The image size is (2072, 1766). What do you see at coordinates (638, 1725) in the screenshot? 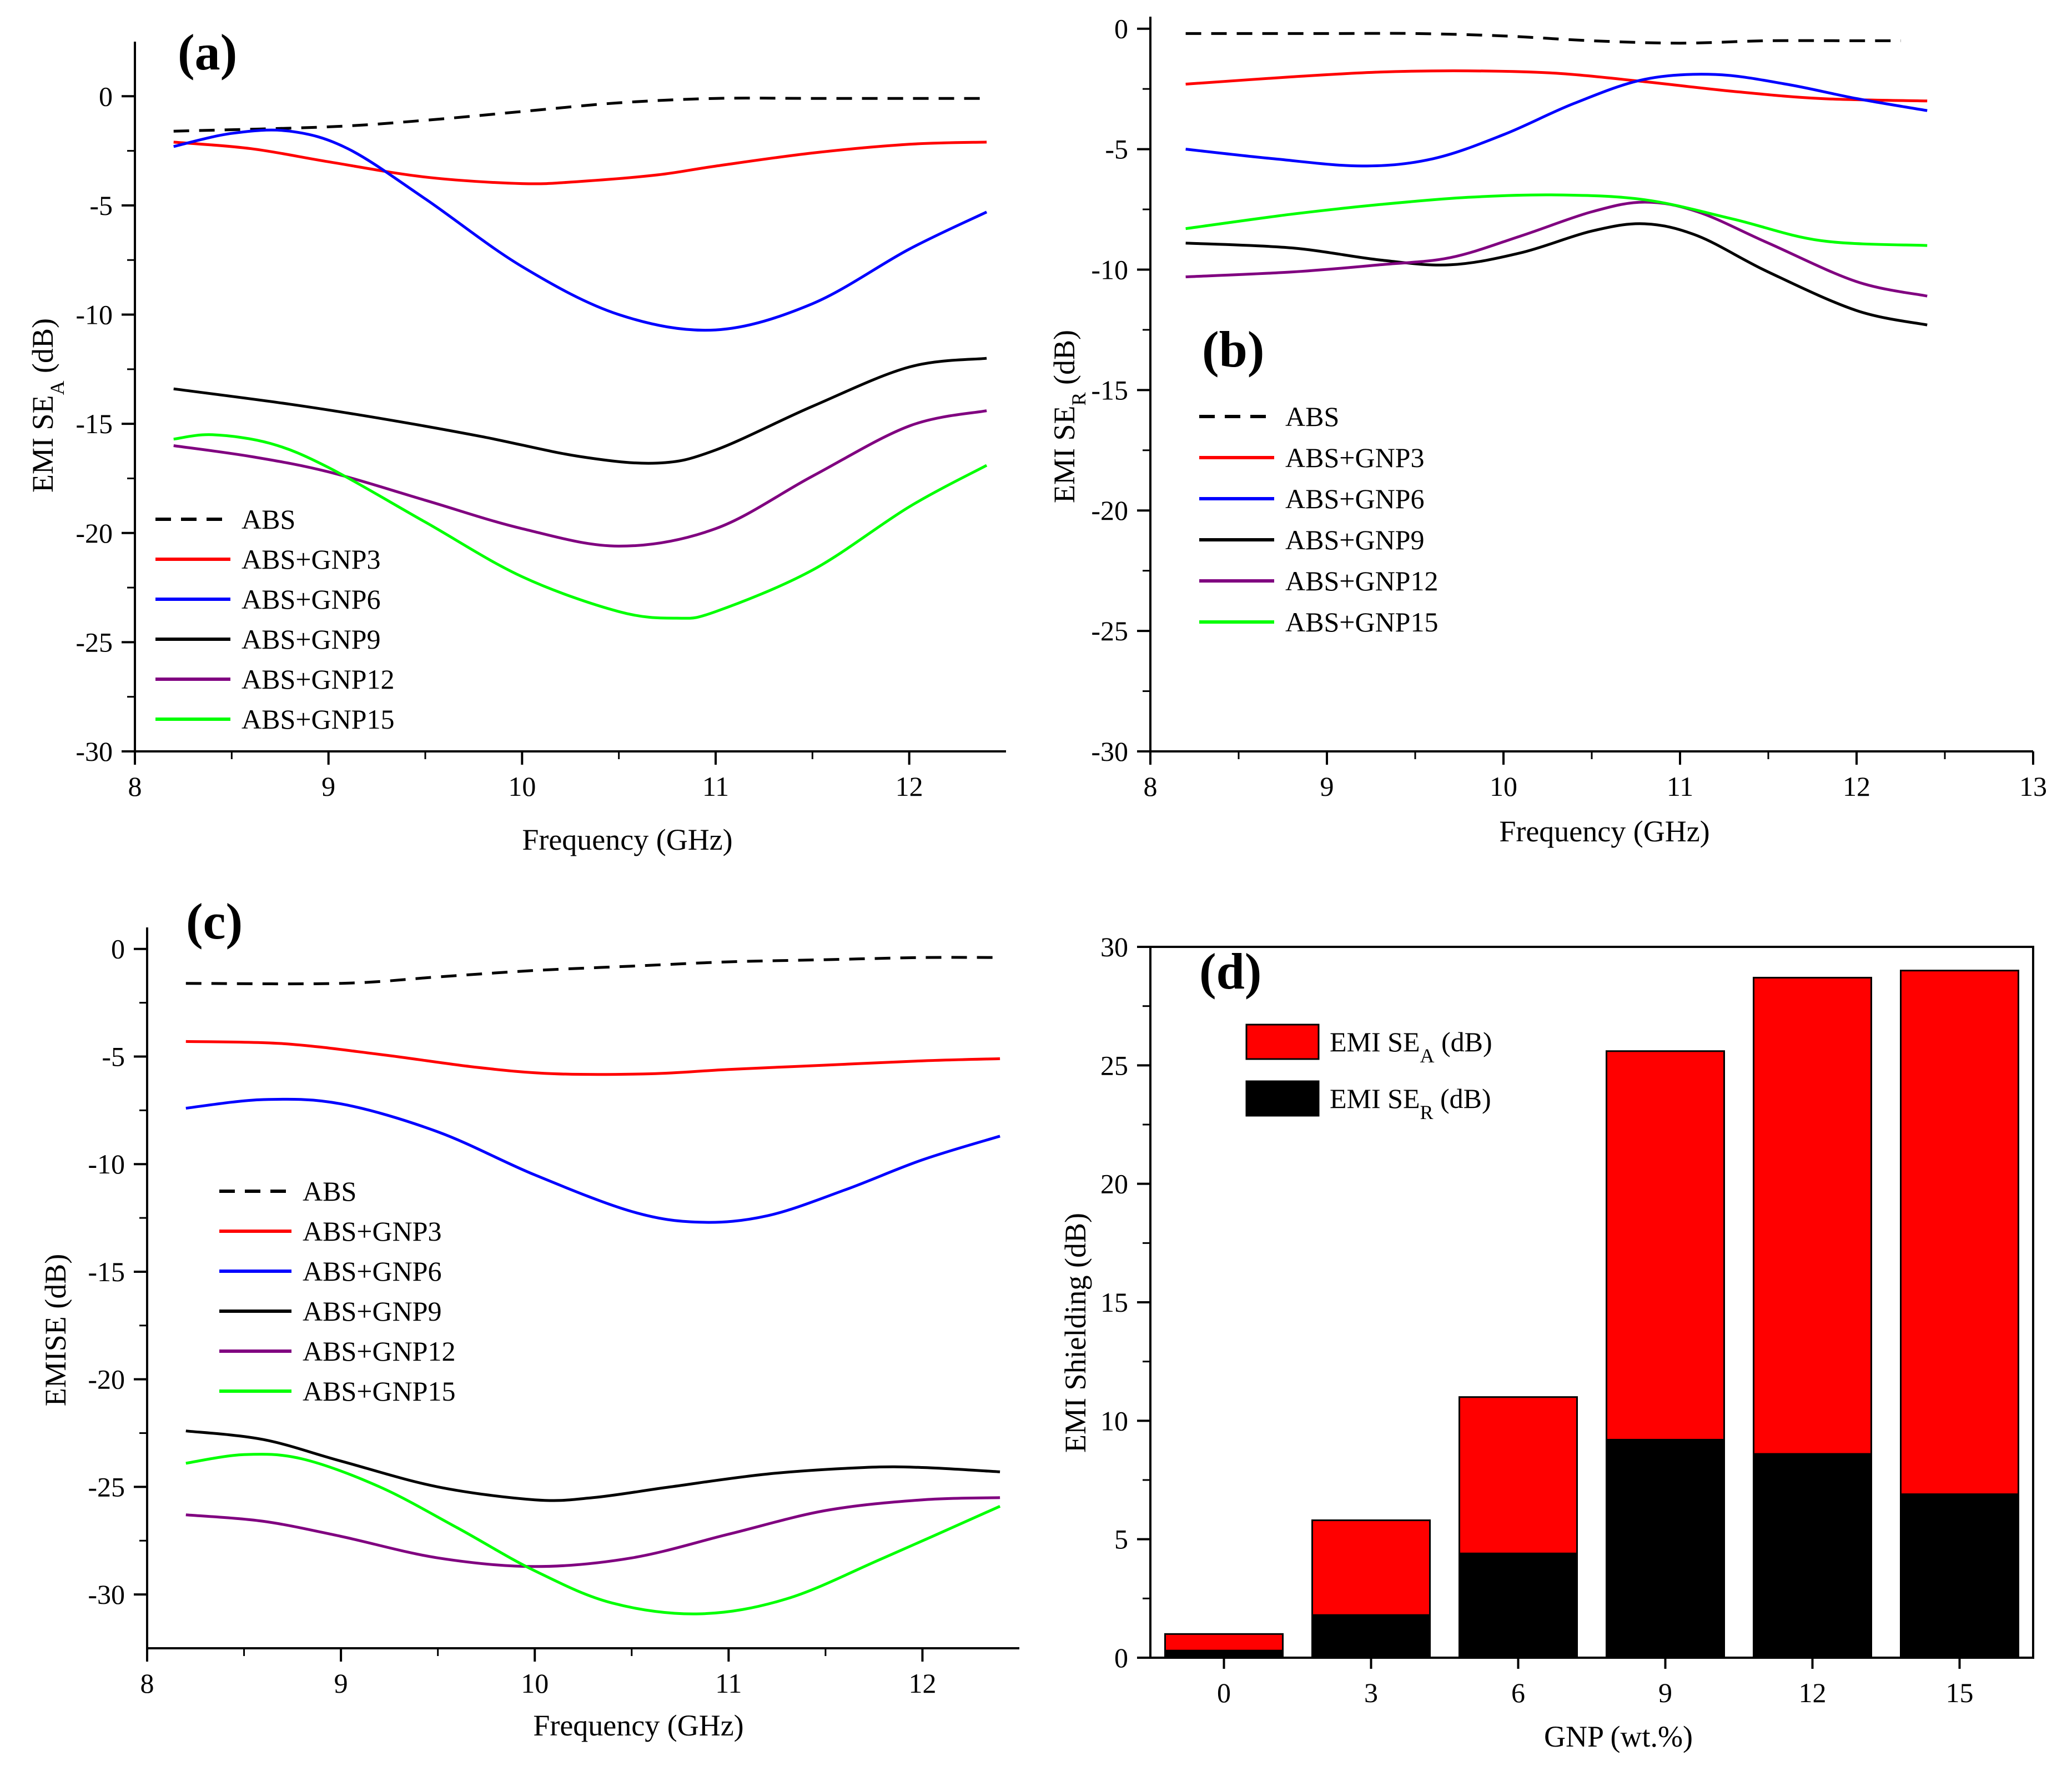
I see `panel-c-xlabel: Frequency (GHz)` at bounding box center [638, 1725].